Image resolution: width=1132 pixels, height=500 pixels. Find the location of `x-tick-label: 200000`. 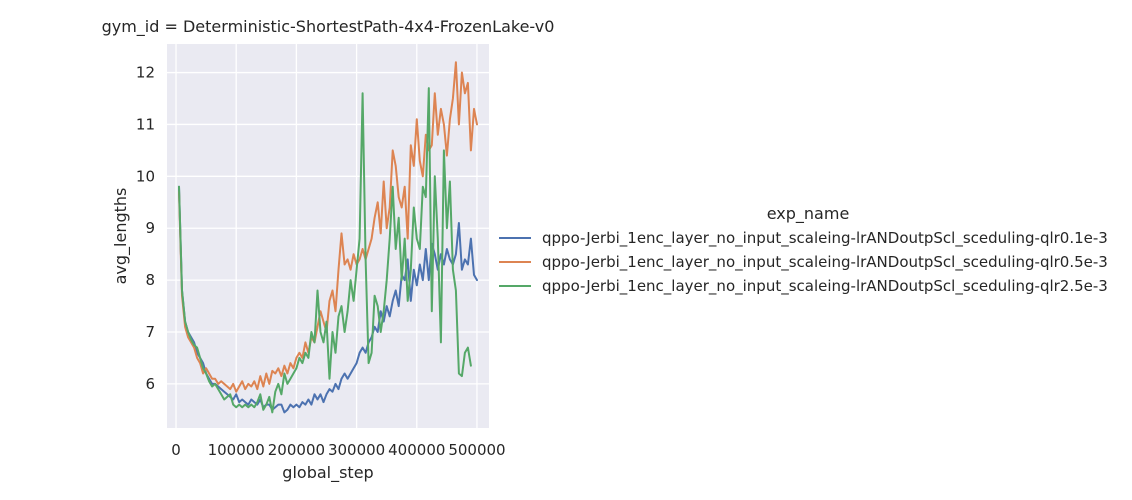

x-tick-label: 200000 is located at coordinates (296, 450).